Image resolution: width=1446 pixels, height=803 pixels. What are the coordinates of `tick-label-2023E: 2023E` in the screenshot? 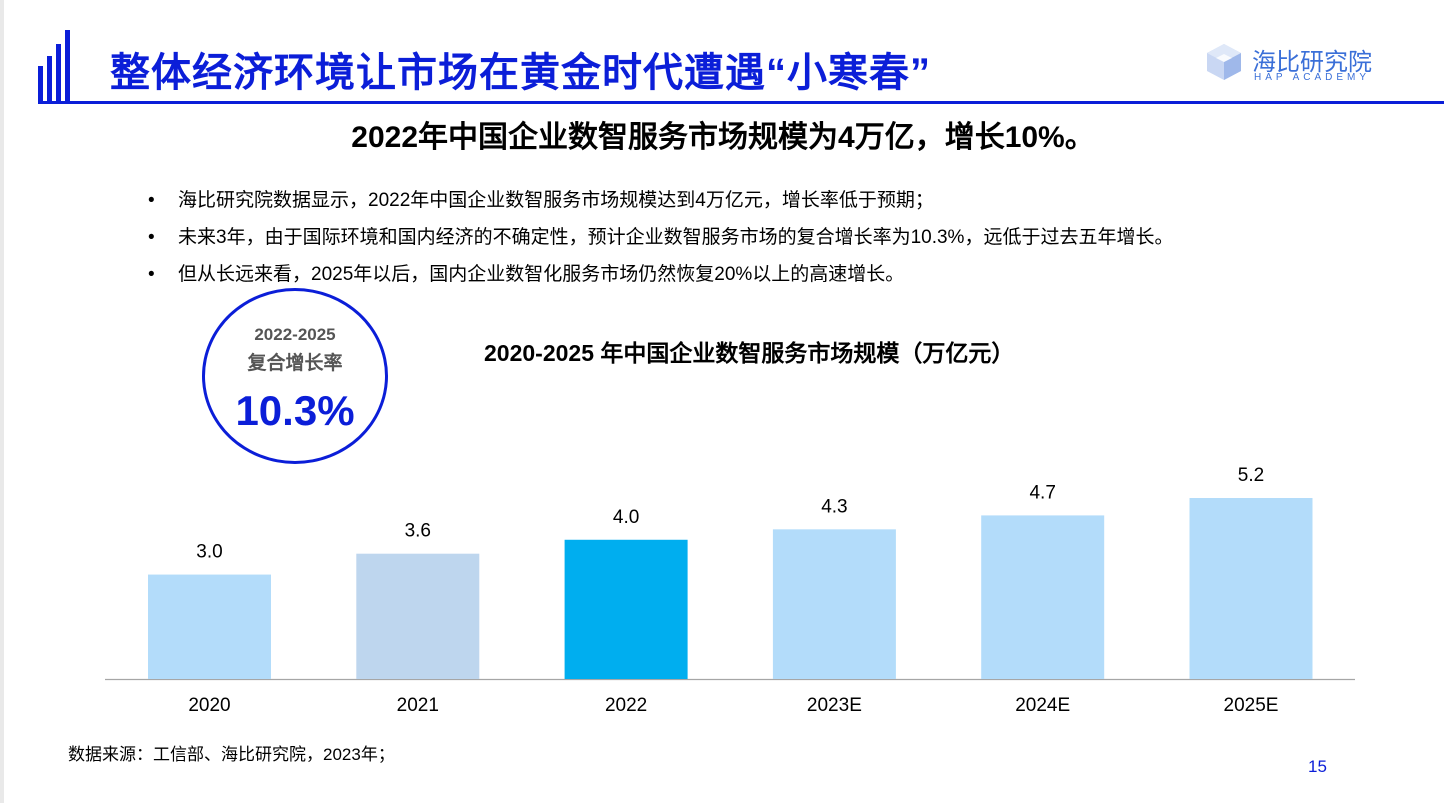 It's located at (834, 705).